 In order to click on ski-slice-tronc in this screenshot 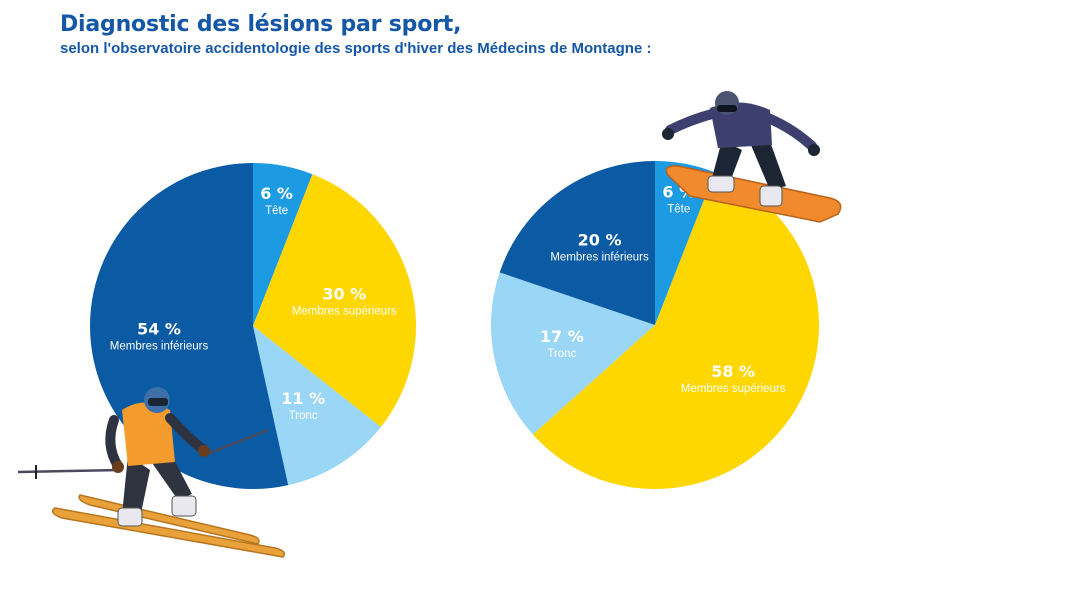, I will do `click(317, 406)`.